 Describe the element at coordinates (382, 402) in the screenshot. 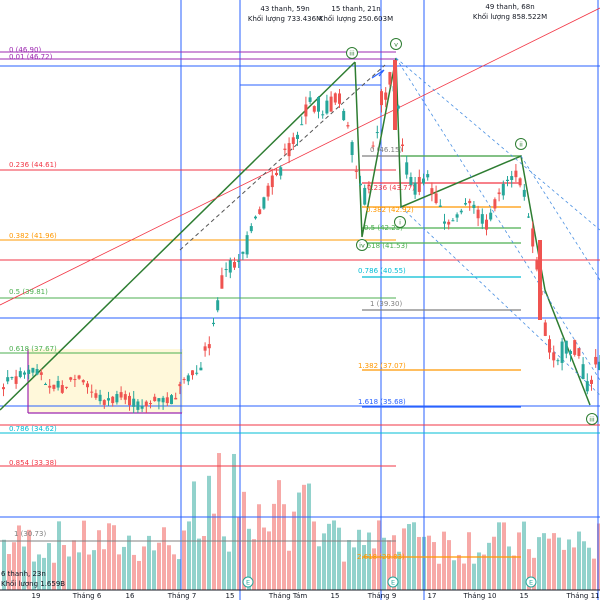

I see `fib-level-label: 1.618 (35.68)` at that location.